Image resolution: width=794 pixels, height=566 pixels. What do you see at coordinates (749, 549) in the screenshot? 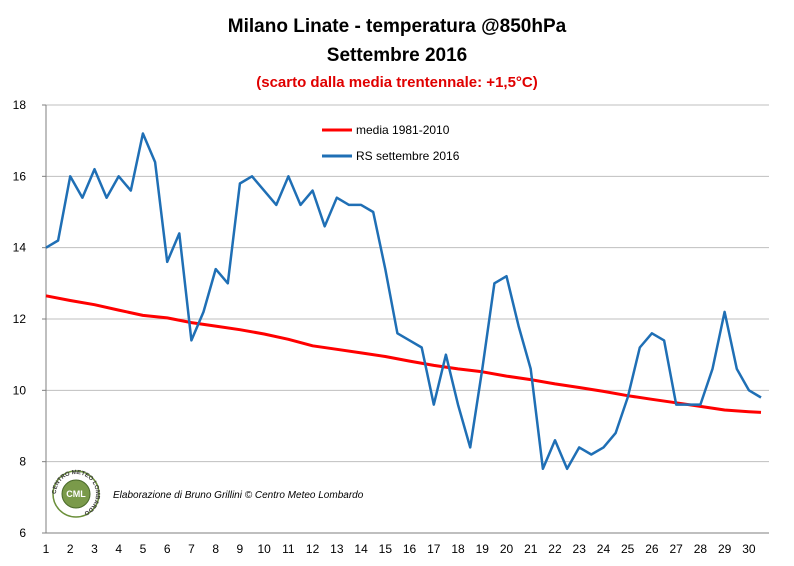
I see `x-tick-label: 30` at bounding box center [749, 549].